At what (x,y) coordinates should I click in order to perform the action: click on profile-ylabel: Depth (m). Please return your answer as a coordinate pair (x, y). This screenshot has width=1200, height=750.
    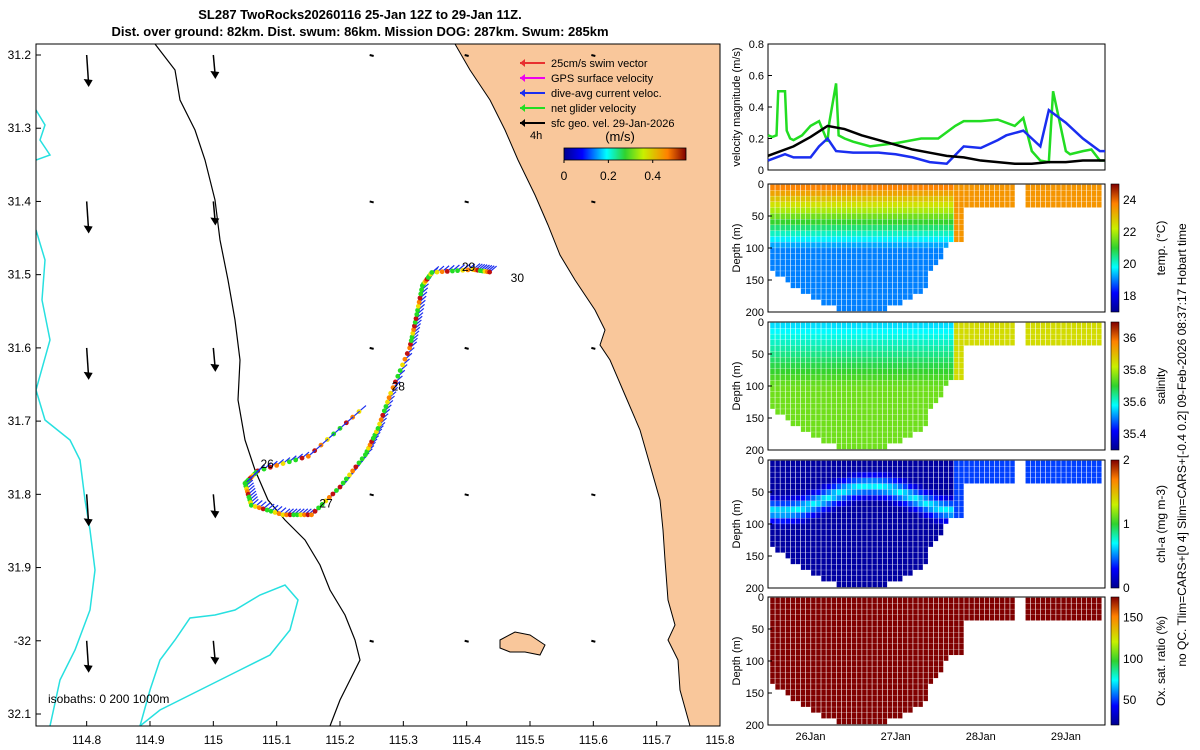
    Looking at the image, I should click on (737, 661).